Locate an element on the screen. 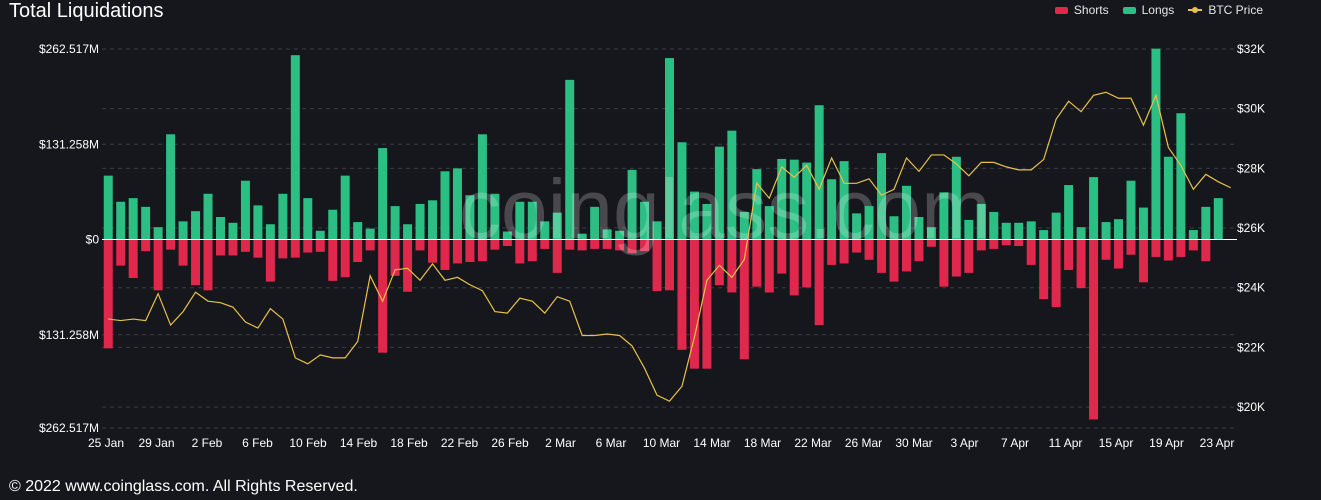 The width and height of the screenshot is (1321, 500). x-tick-label: 22 Mar is located at coordinates (812, 443).